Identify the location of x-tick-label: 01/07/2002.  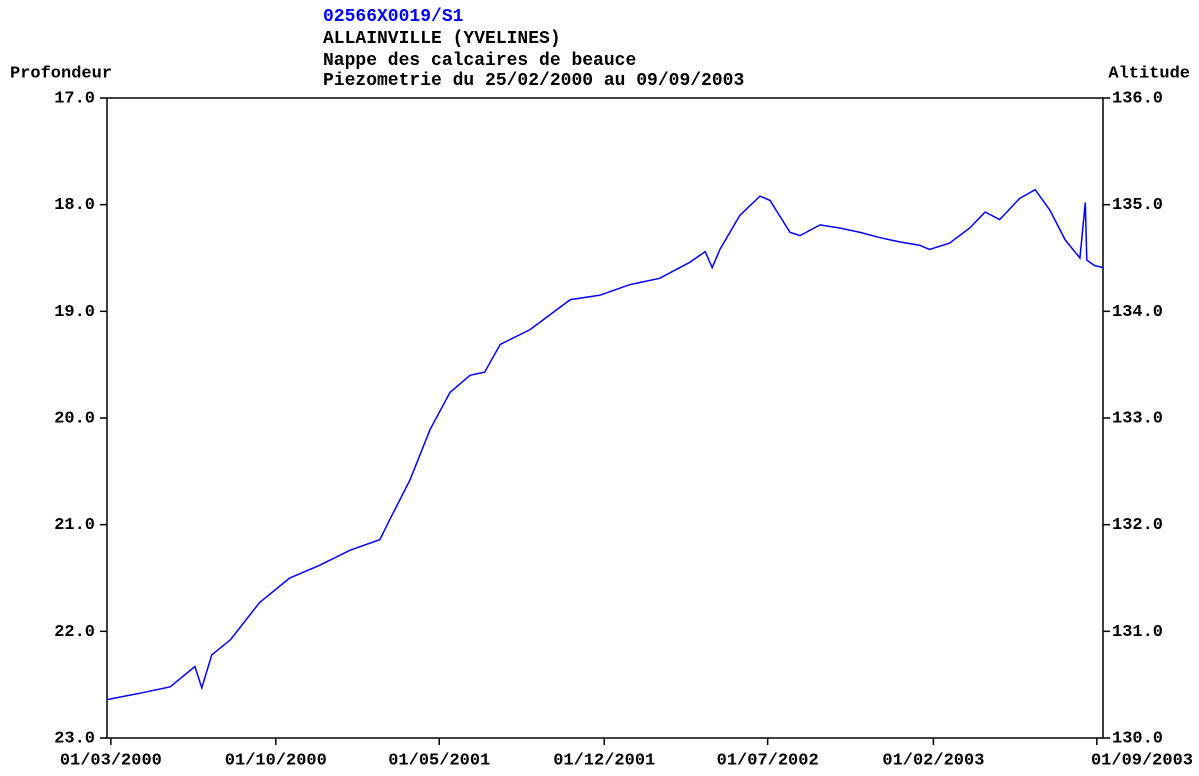
(768, 760).